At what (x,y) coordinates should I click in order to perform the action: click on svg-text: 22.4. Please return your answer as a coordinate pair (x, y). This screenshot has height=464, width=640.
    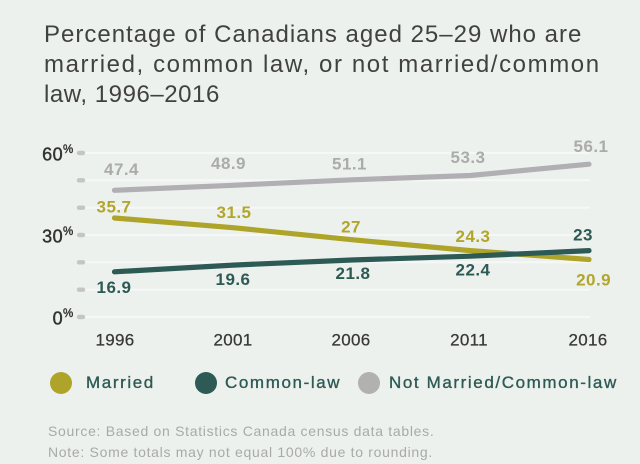
    Looking at the image, I should click on (473, 270).